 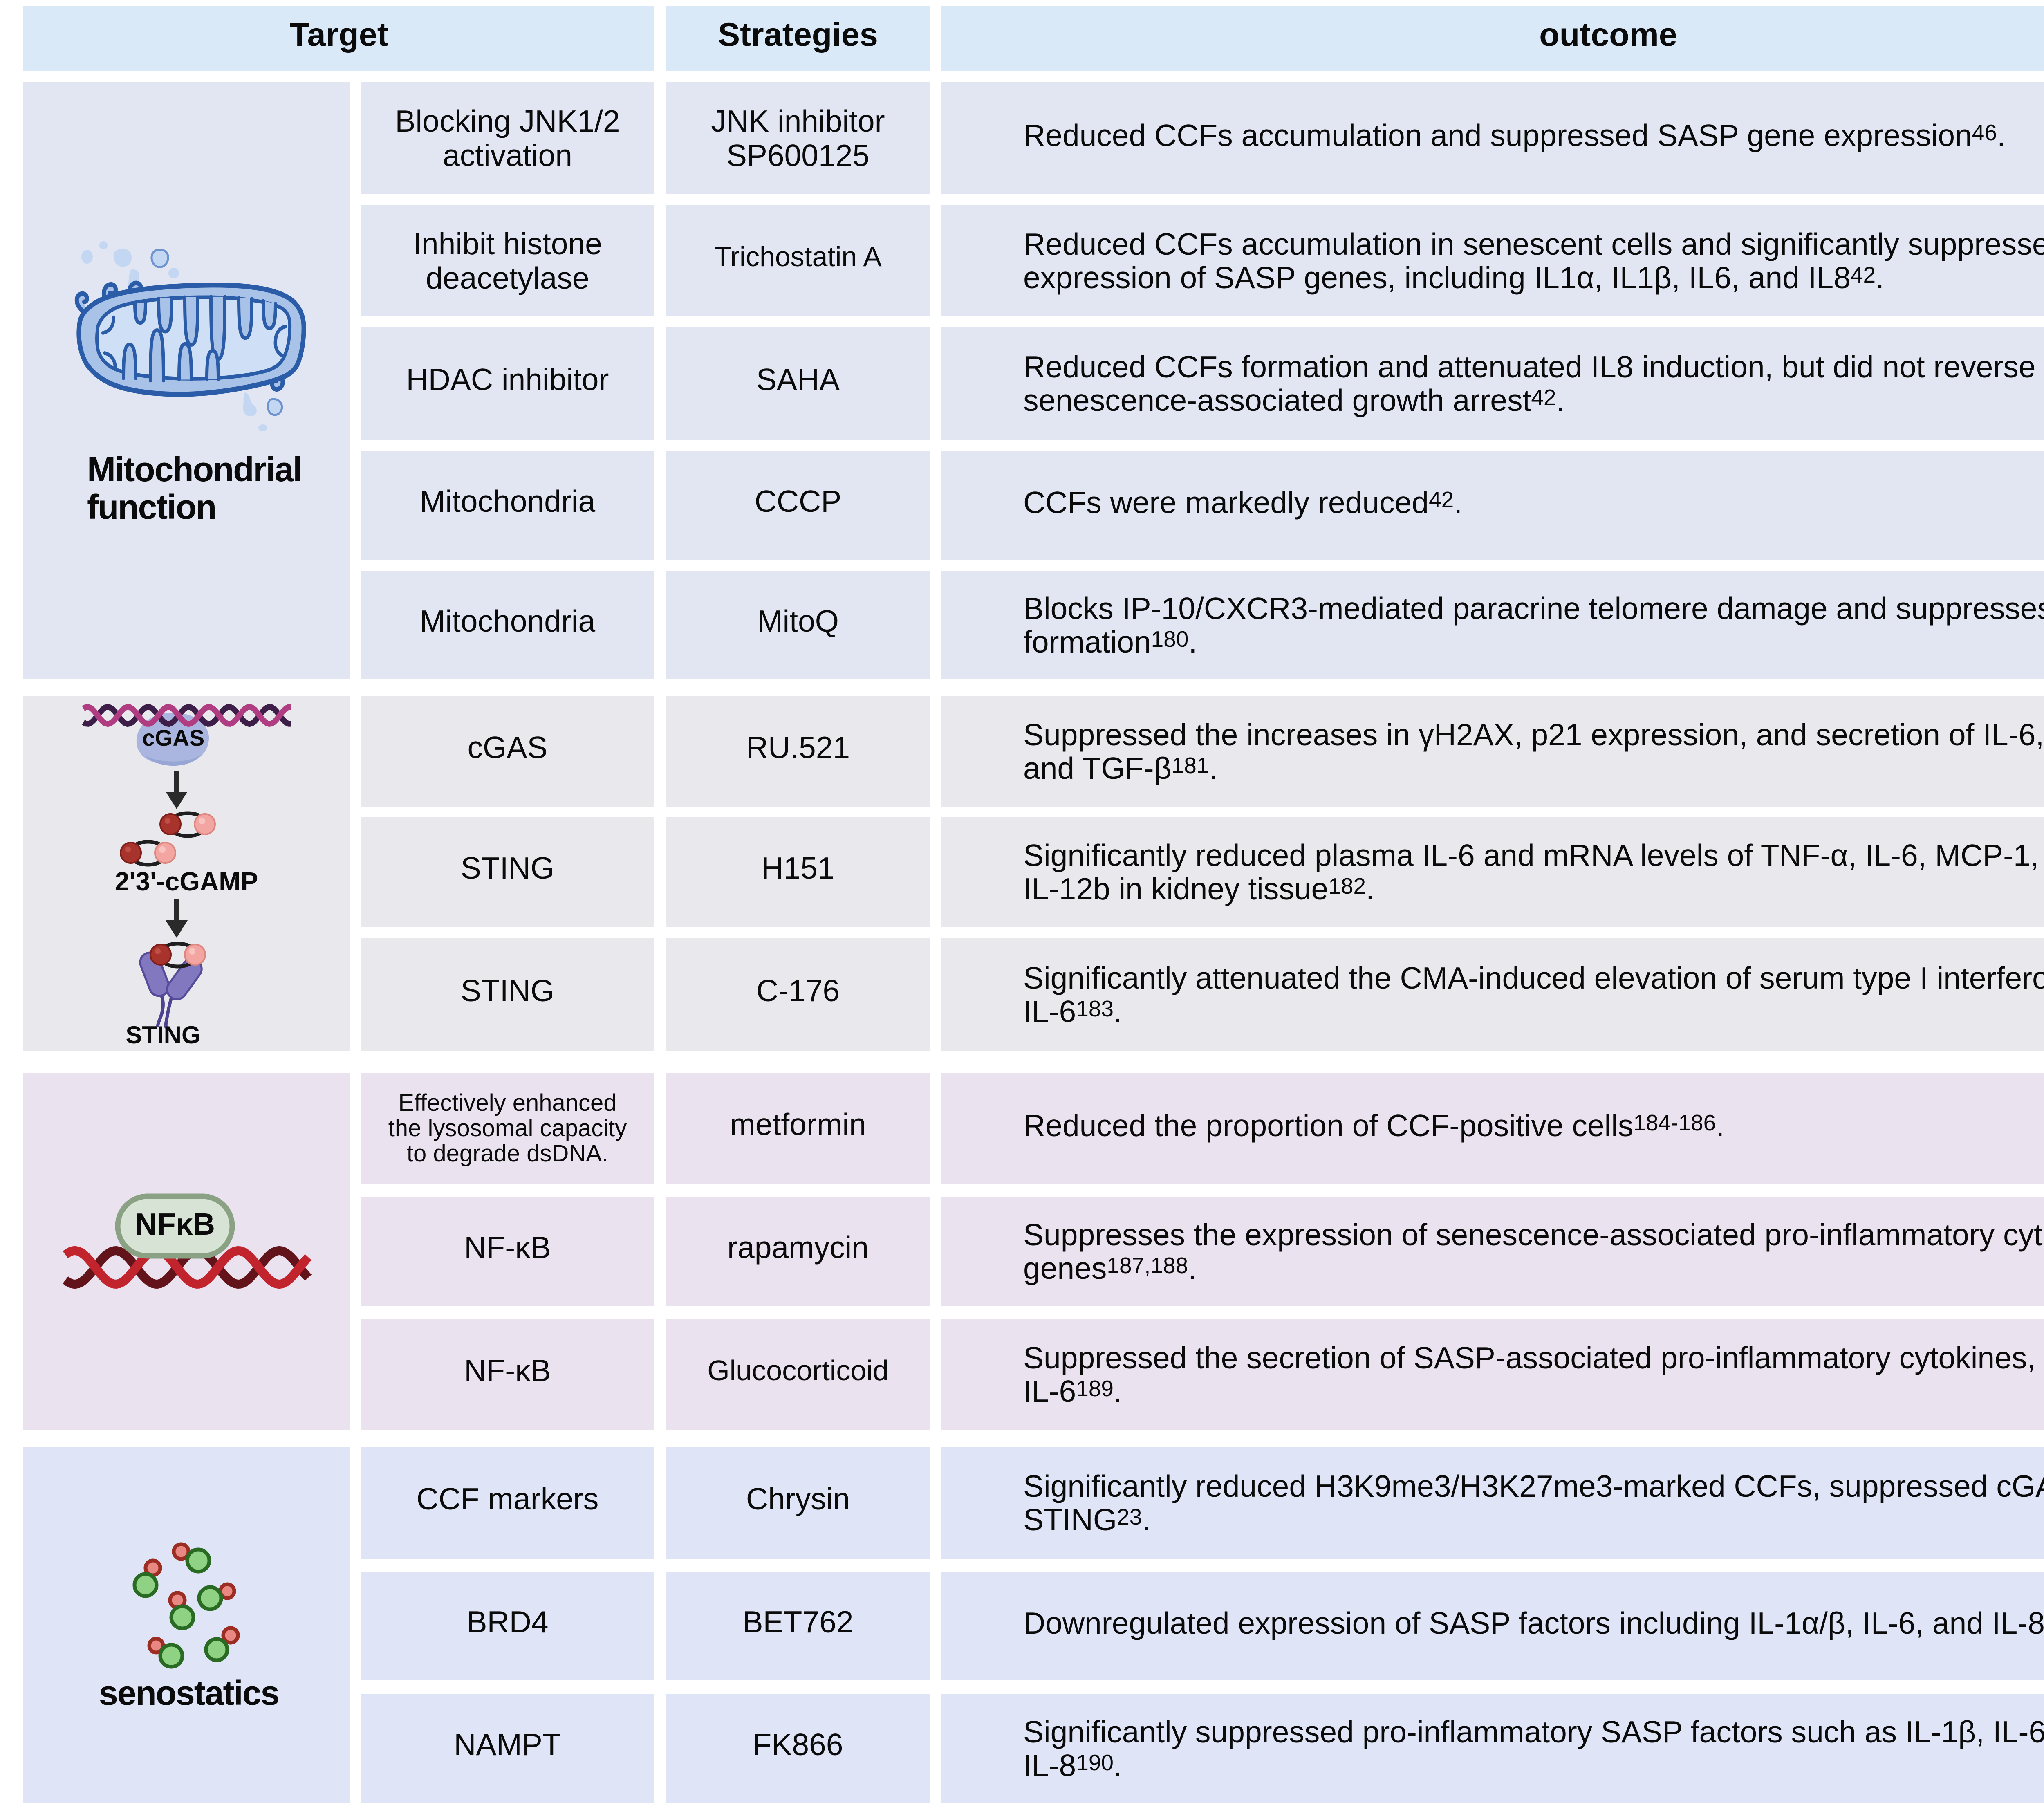 I want to click on svg-text: STING, so click(x=163, y=1035).